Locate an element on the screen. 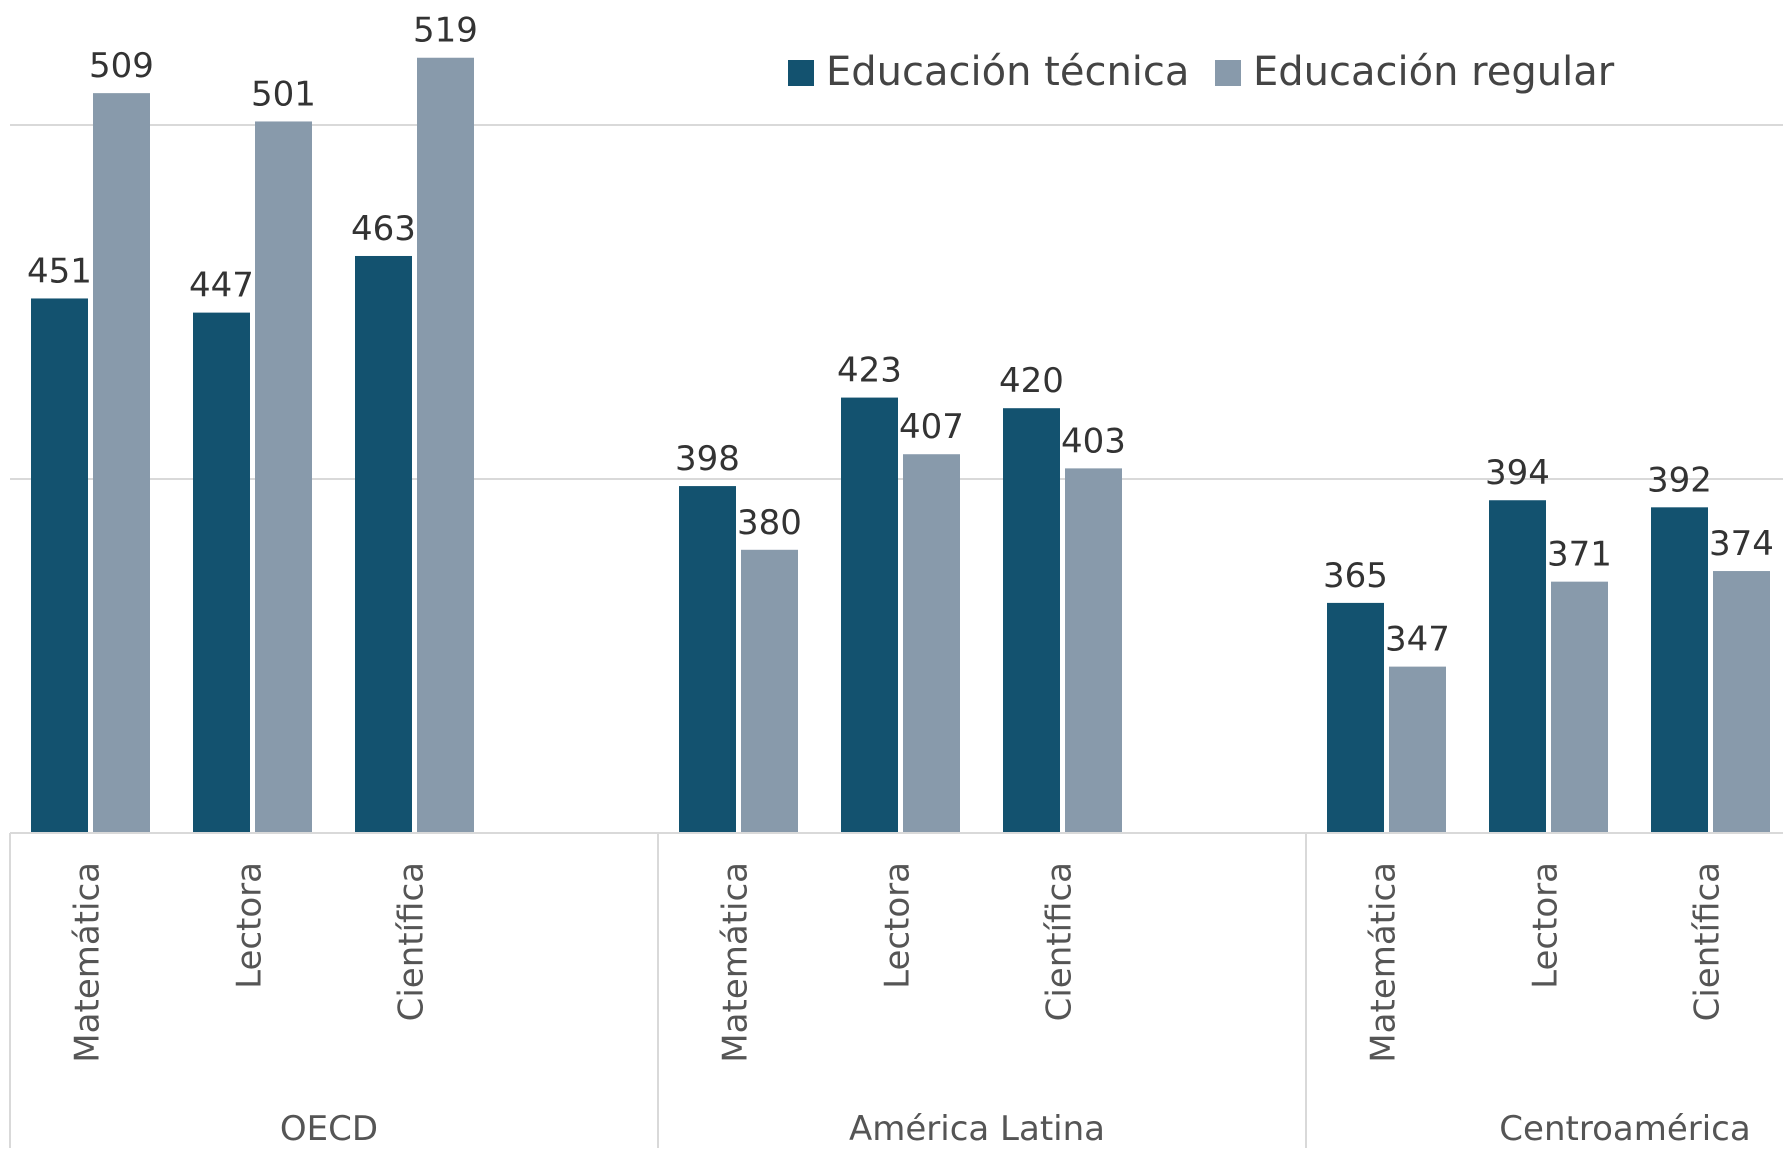  data-label: 403 is located at coordinates (1093, 441).